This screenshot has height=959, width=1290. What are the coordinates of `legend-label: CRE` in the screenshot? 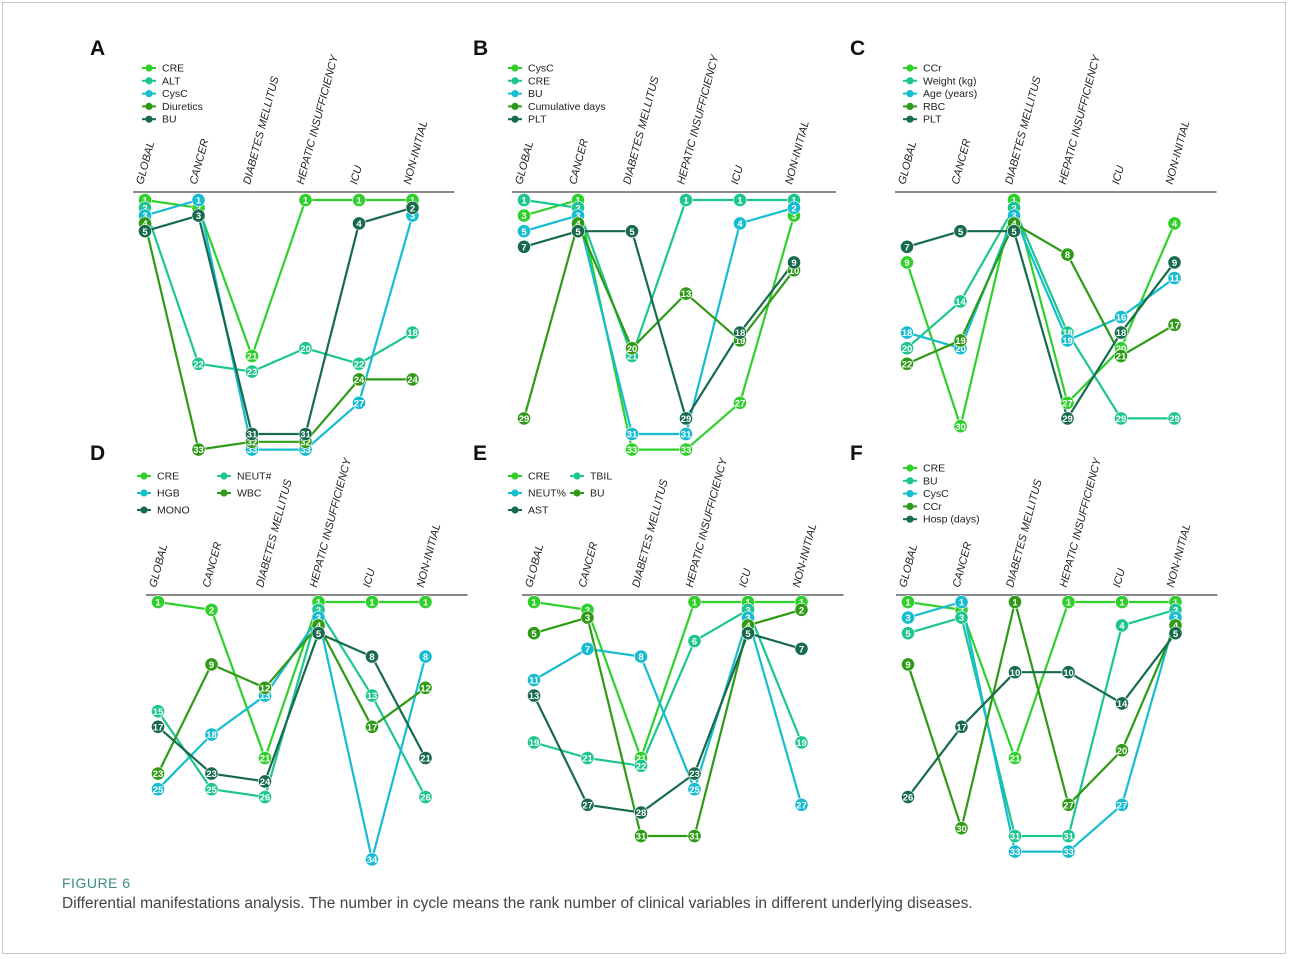 It's located at (539, 477).